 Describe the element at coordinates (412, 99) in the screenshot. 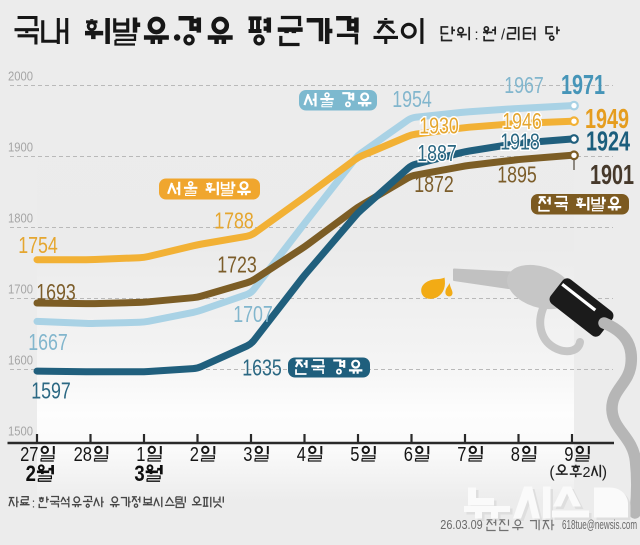

I see `svg-text: 1954` at that location.